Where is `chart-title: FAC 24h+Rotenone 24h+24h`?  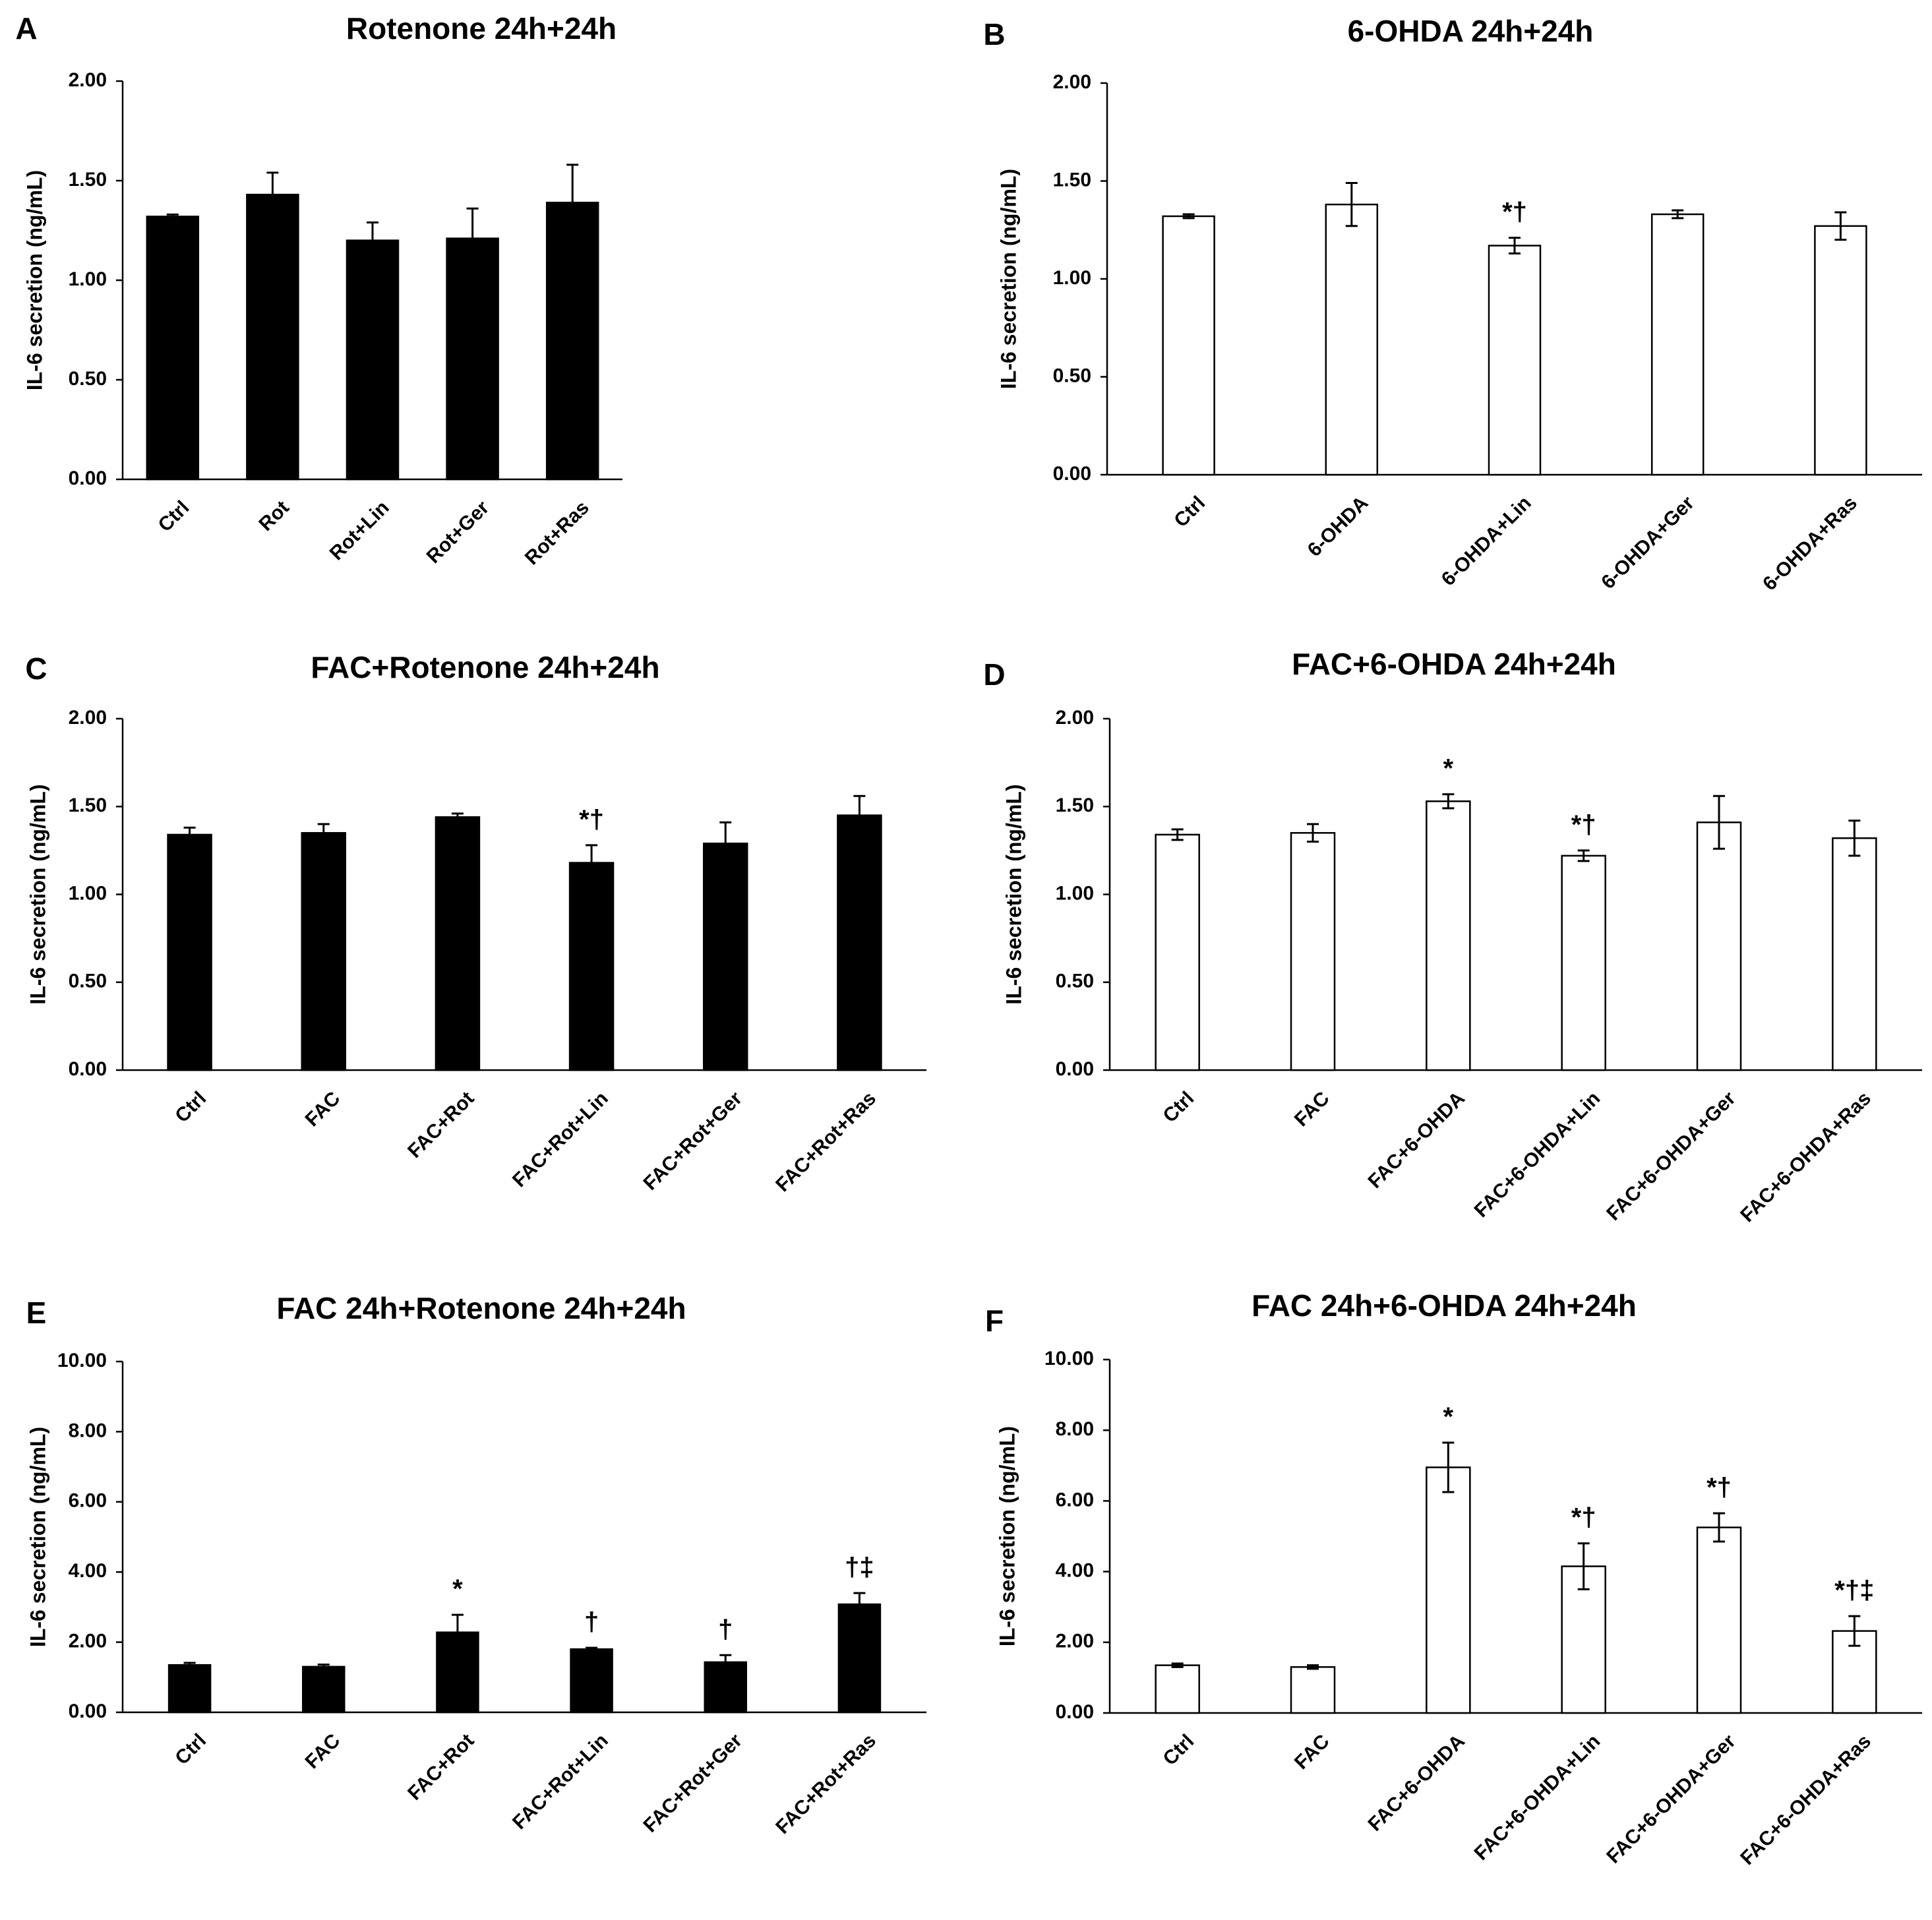
chart-title: FAC 24h+Rotenone 24h+24h is located at coordinates (481, 1308).